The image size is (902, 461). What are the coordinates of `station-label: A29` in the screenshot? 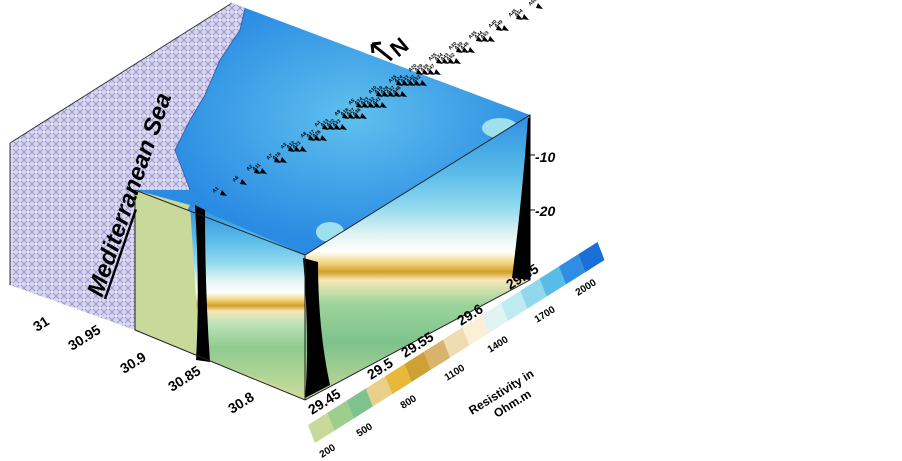 It's located at (418, 68).